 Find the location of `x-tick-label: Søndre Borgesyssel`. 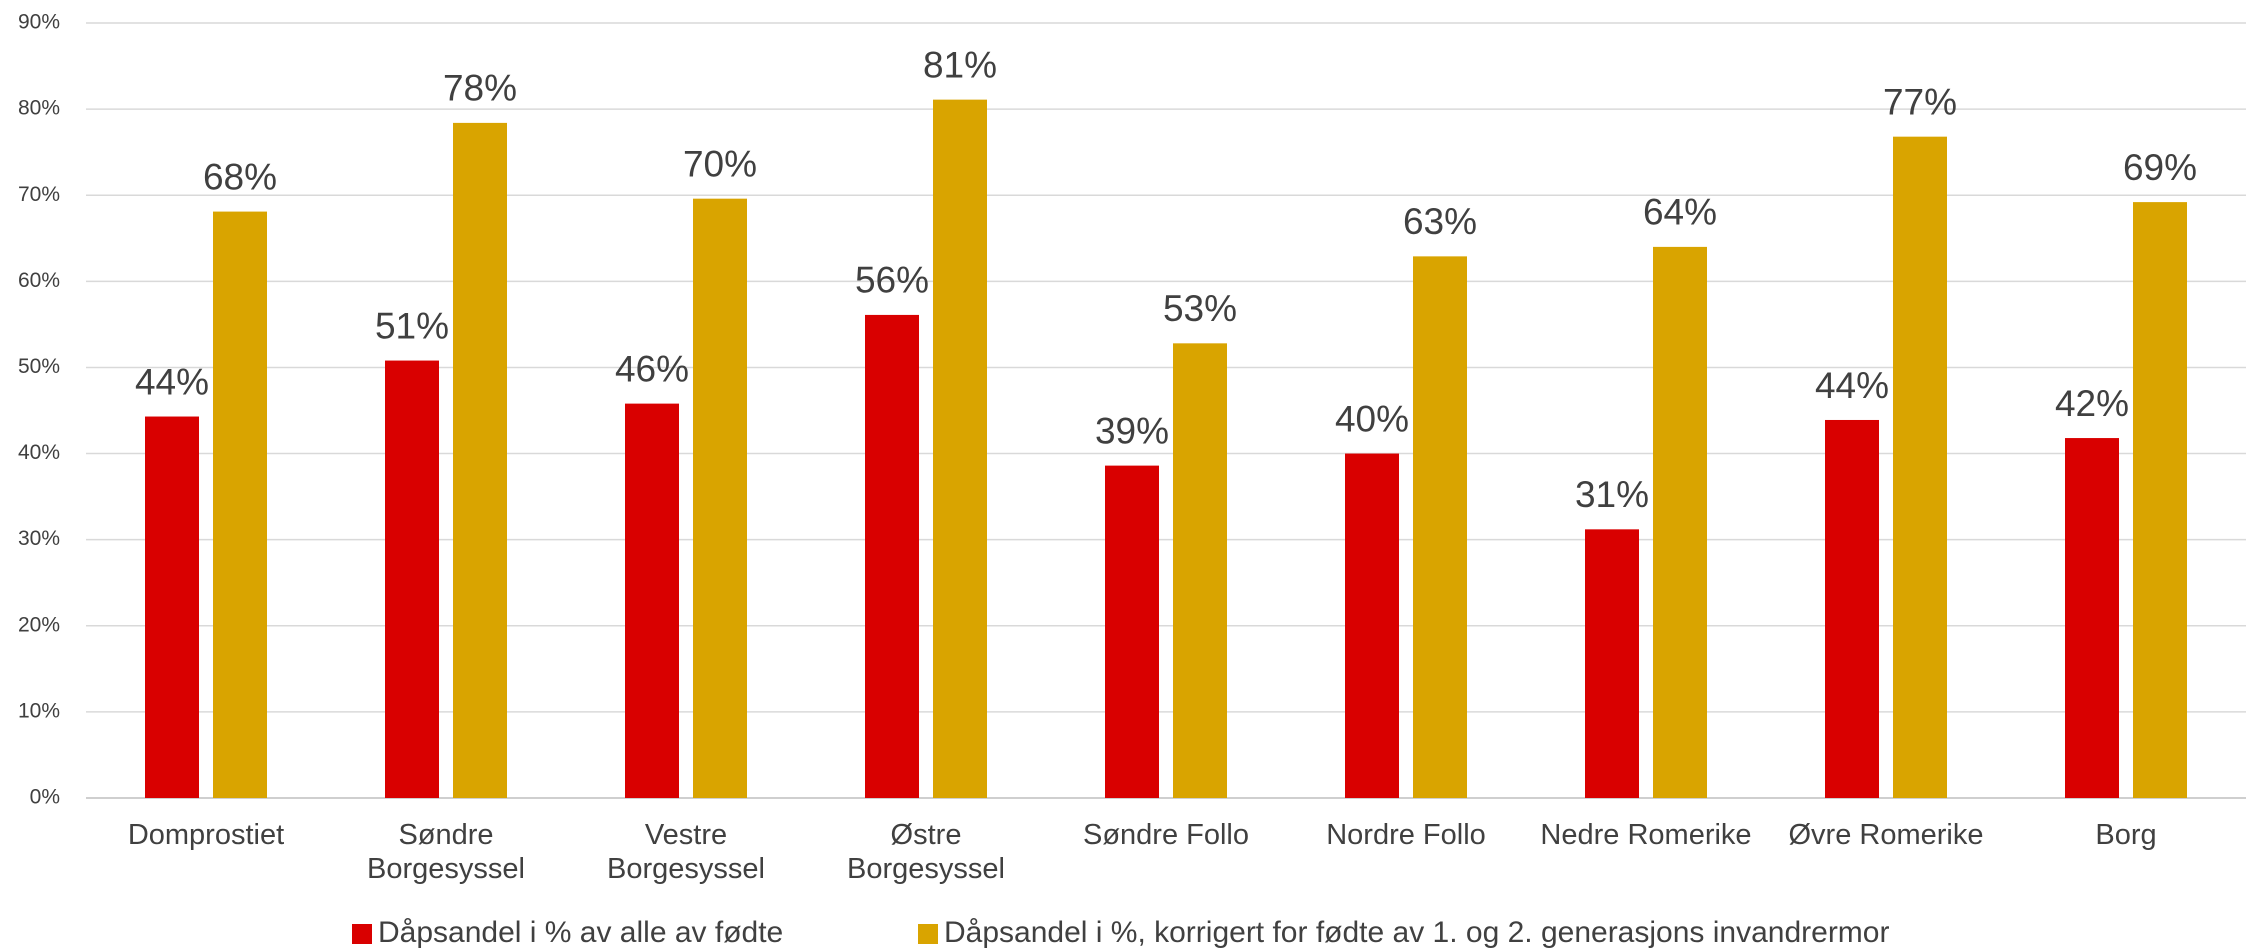

x-tick-label: Søndre Borgesyssel is located at coordinates (446, 852).